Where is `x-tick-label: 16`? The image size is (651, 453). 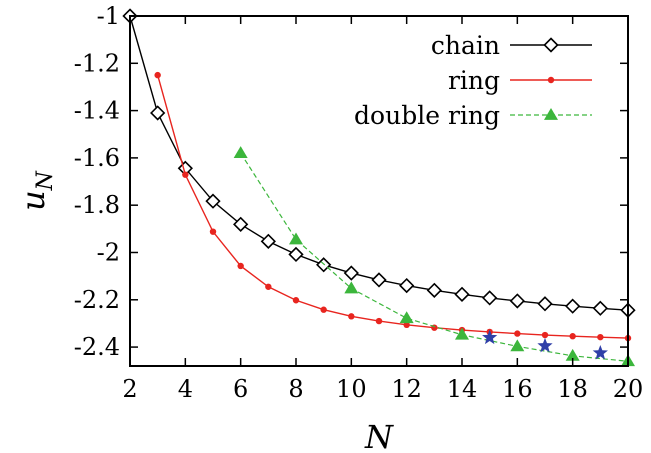
x-tick-label: 16 is located at coordinates (517, 389).